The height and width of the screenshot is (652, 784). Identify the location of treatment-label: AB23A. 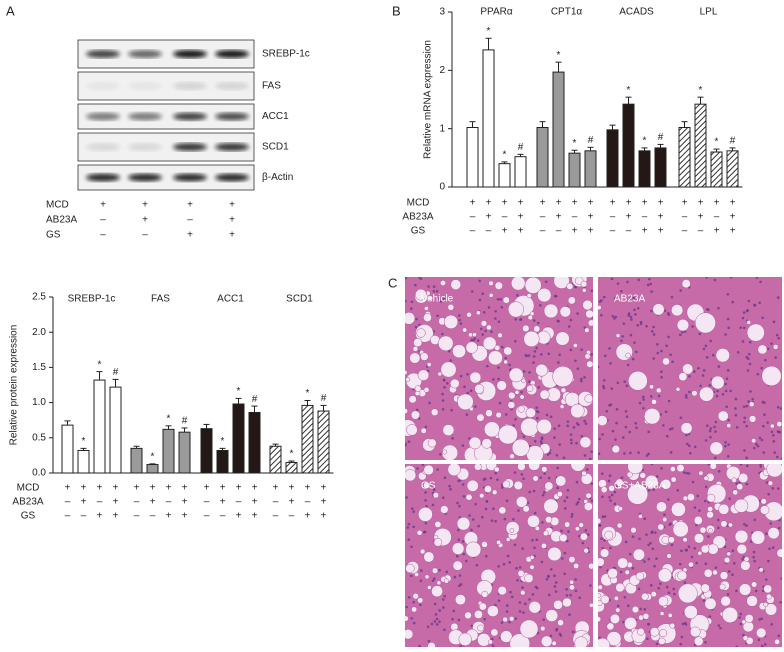
(417, 217).